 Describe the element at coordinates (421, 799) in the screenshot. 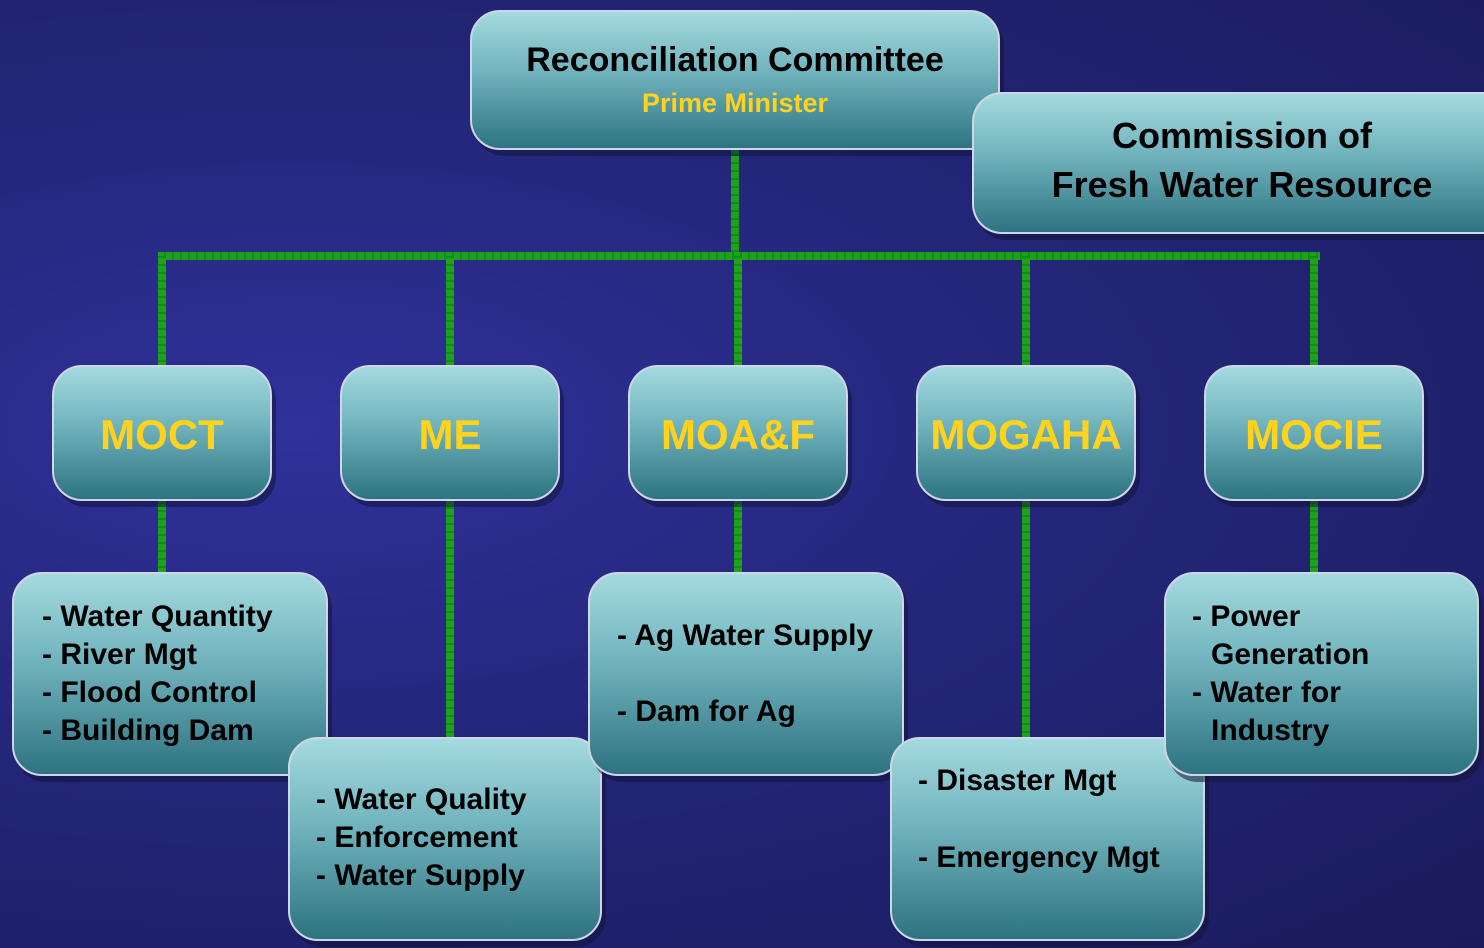

I see `detail-item: - Water Quality` at that location.